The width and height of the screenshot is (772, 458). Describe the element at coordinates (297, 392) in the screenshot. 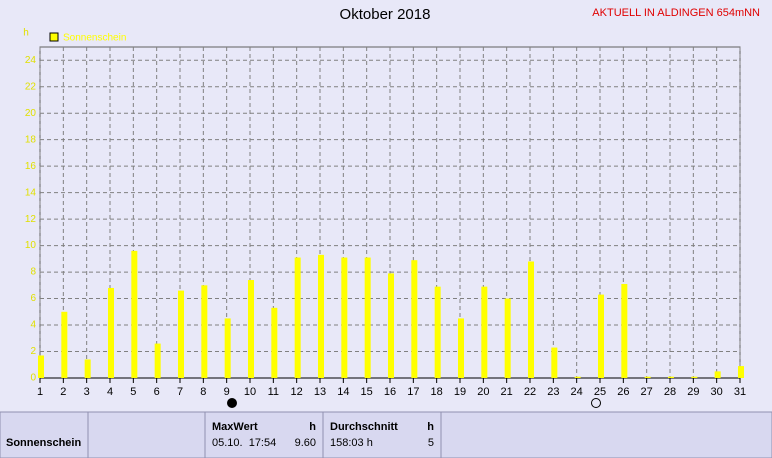

I see `x-tick-label: 12` at that location.